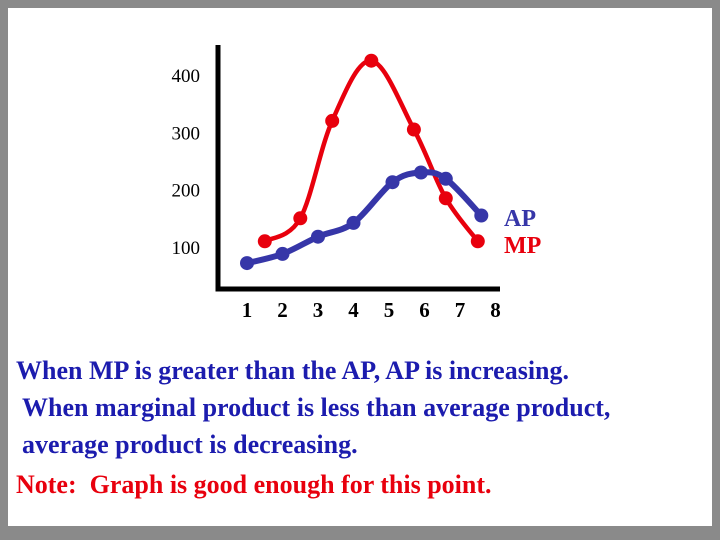  What do you see at coordinates (389, 310) in the screenshot?
I see `x-tick-label: 5` at bounding box center [389, 310].